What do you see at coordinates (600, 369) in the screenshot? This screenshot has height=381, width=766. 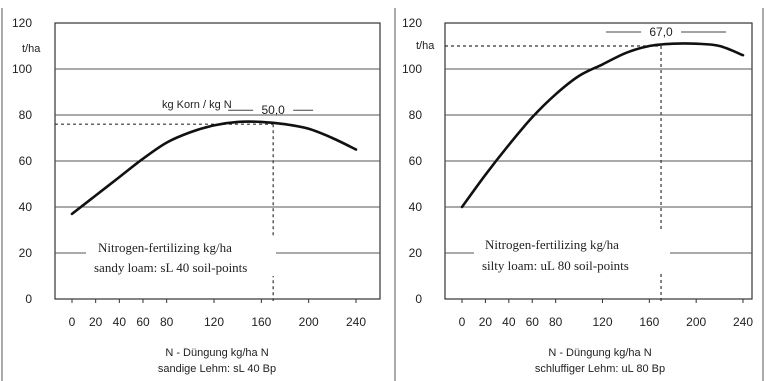 I see `x-axis-sublabel: schluffiger Lehm: uL 80 Bp` at bounding box center [600, 369].